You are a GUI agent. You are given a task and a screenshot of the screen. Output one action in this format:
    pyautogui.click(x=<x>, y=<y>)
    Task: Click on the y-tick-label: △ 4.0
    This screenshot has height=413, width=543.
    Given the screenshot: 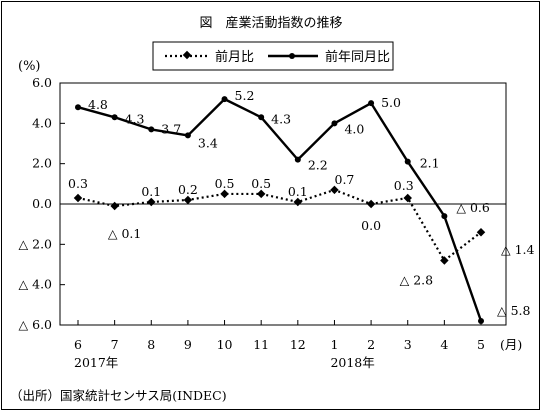 What is the action you would take?
    pyautogui.click(x=36, y=284)
    